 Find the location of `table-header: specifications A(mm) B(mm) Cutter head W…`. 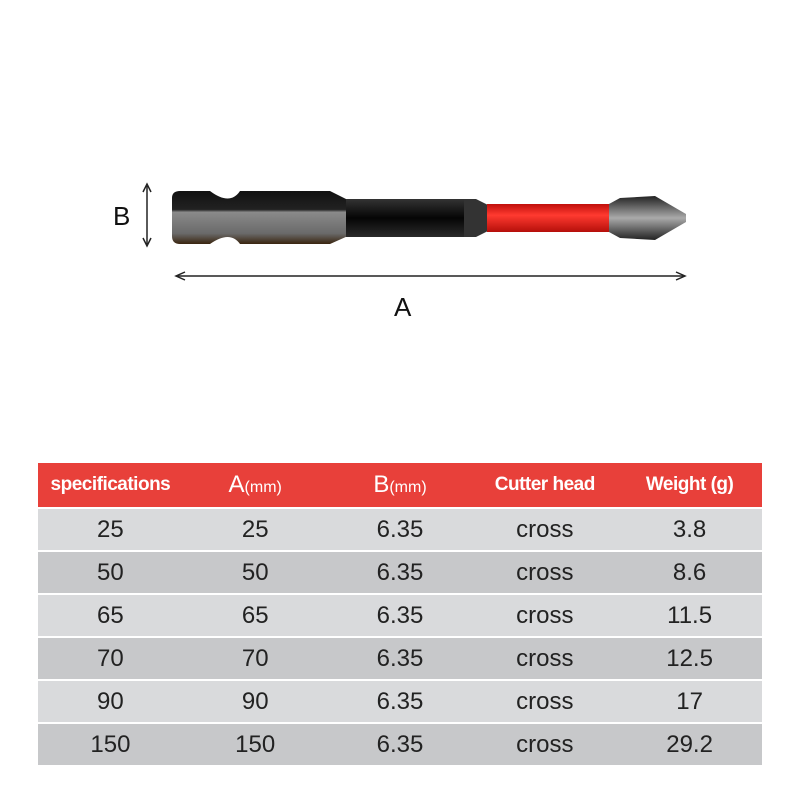

table-header: specifications A(mm) B(mm) Cutter head W… is located at coordinates (400, 485).